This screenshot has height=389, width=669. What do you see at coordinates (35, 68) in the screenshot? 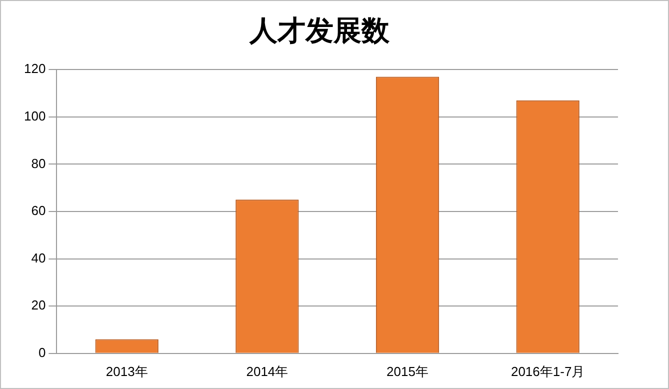
I see `y-tick-label: 120` at bounding box center [35, 68].